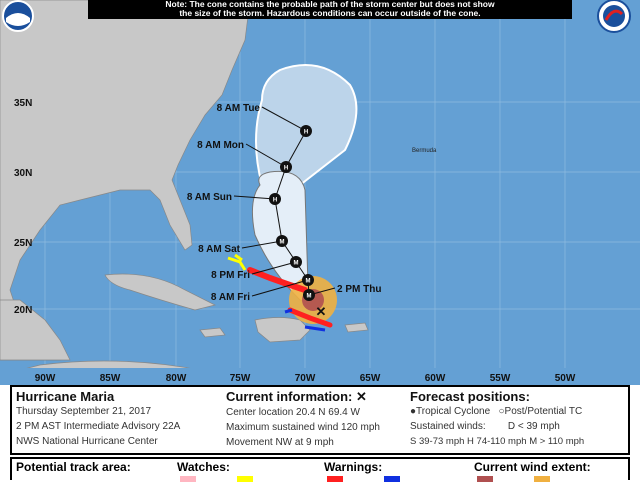  What do you see at coordinates (23, 173) in the screenshot?
I see `latitude-label: 30N` at bounding box center [23, 173].